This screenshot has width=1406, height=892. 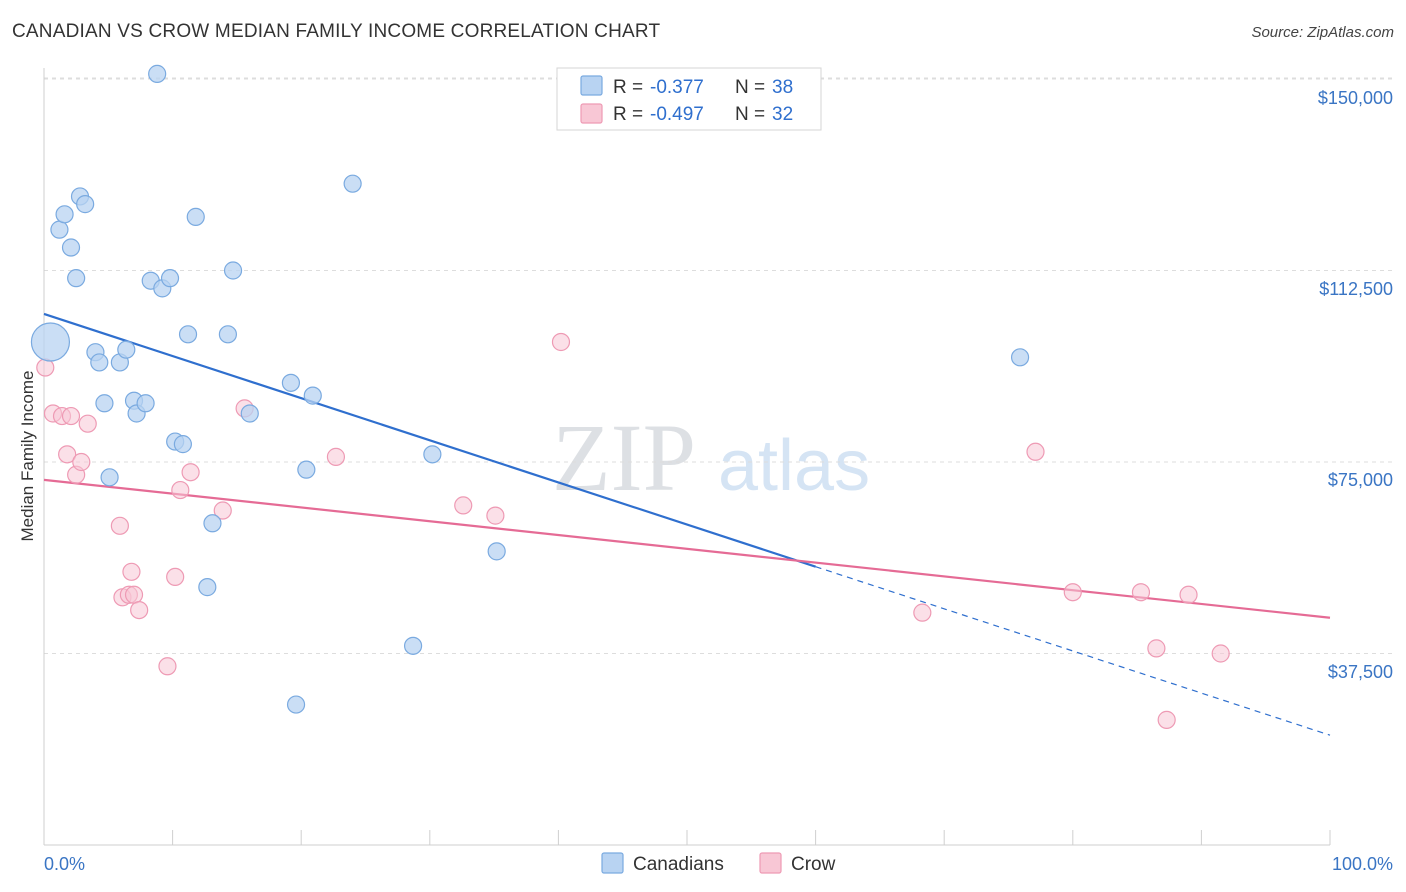 What do you see at coordinates (677, 114) in the screenshot?
I see `stats-legend-r-crow: -0.497` at bounding box center [677, 114].